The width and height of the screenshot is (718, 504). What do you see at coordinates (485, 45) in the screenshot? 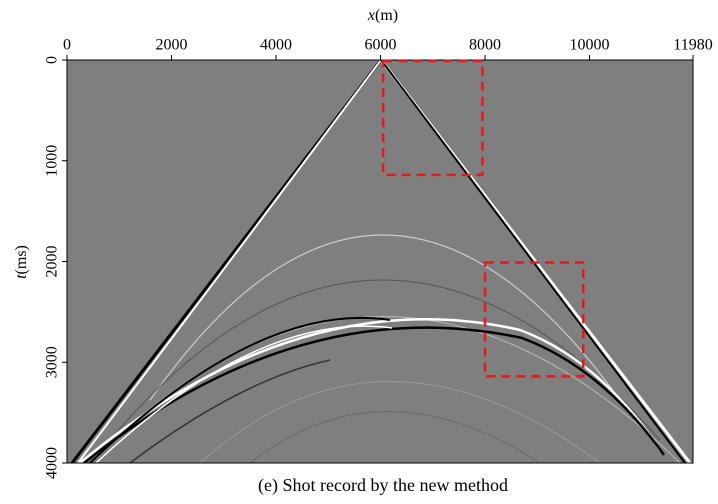
I see `x-tick-label: 8000` at bounding box center [485, 45].